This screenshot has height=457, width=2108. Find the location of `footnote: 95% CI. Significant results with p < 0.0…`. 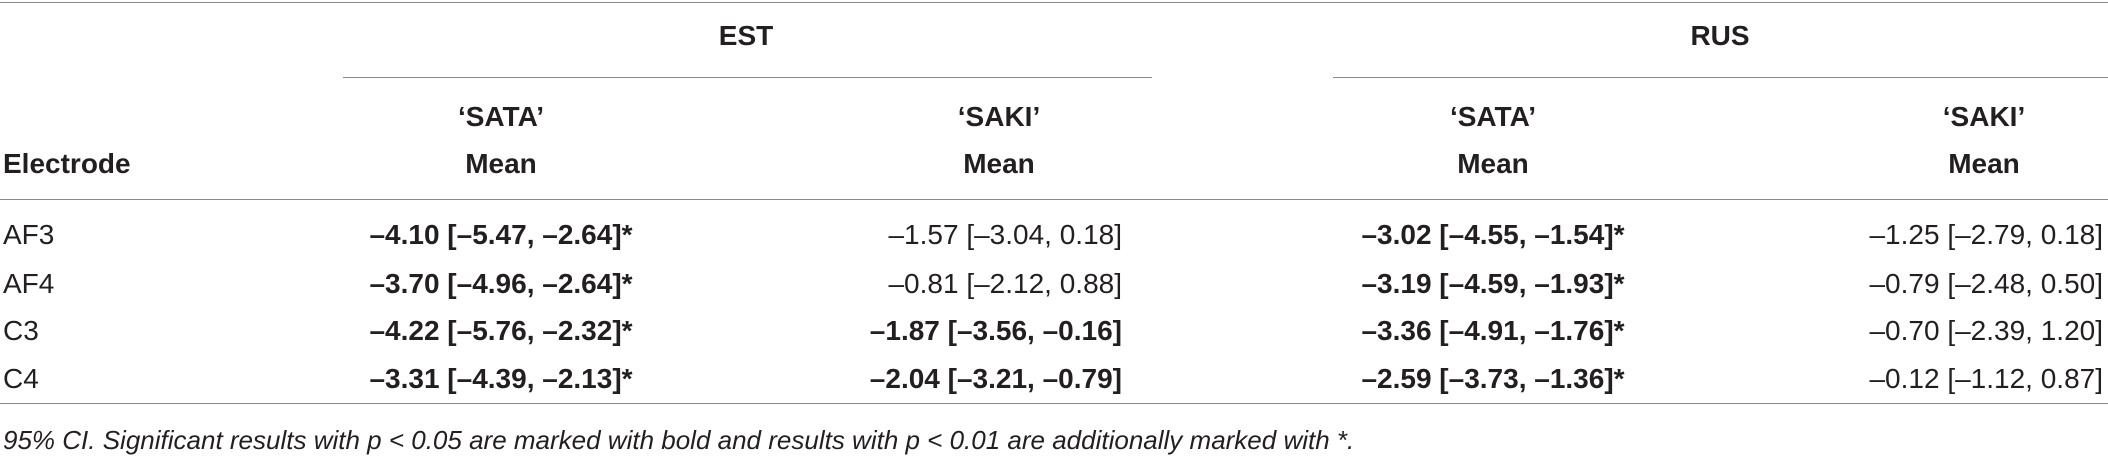

footnote: 95% CI. Significant results with p < 0.0… is located at coordinates (679, 440).